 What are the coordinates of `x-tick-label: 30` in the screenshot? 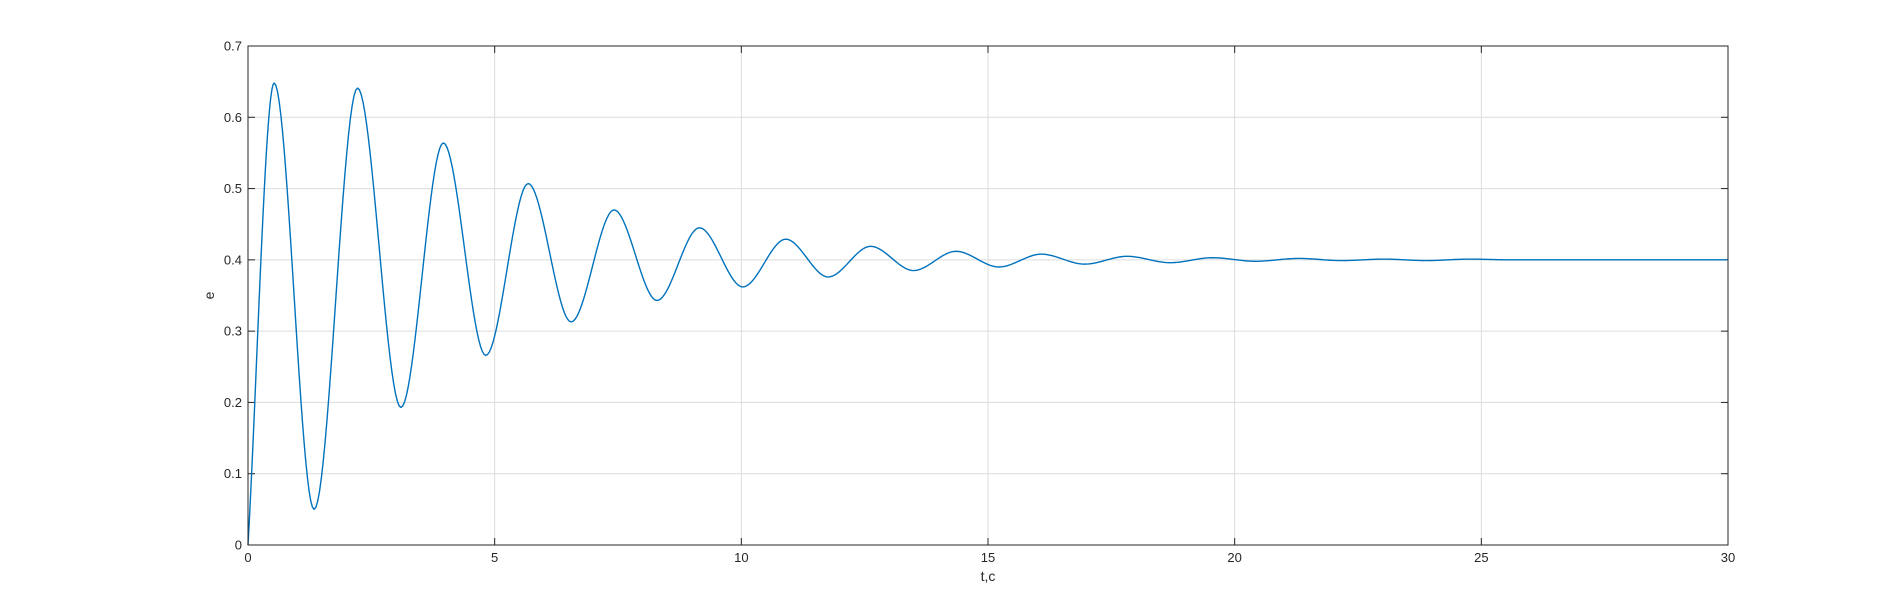 It's located at (1728, 557).